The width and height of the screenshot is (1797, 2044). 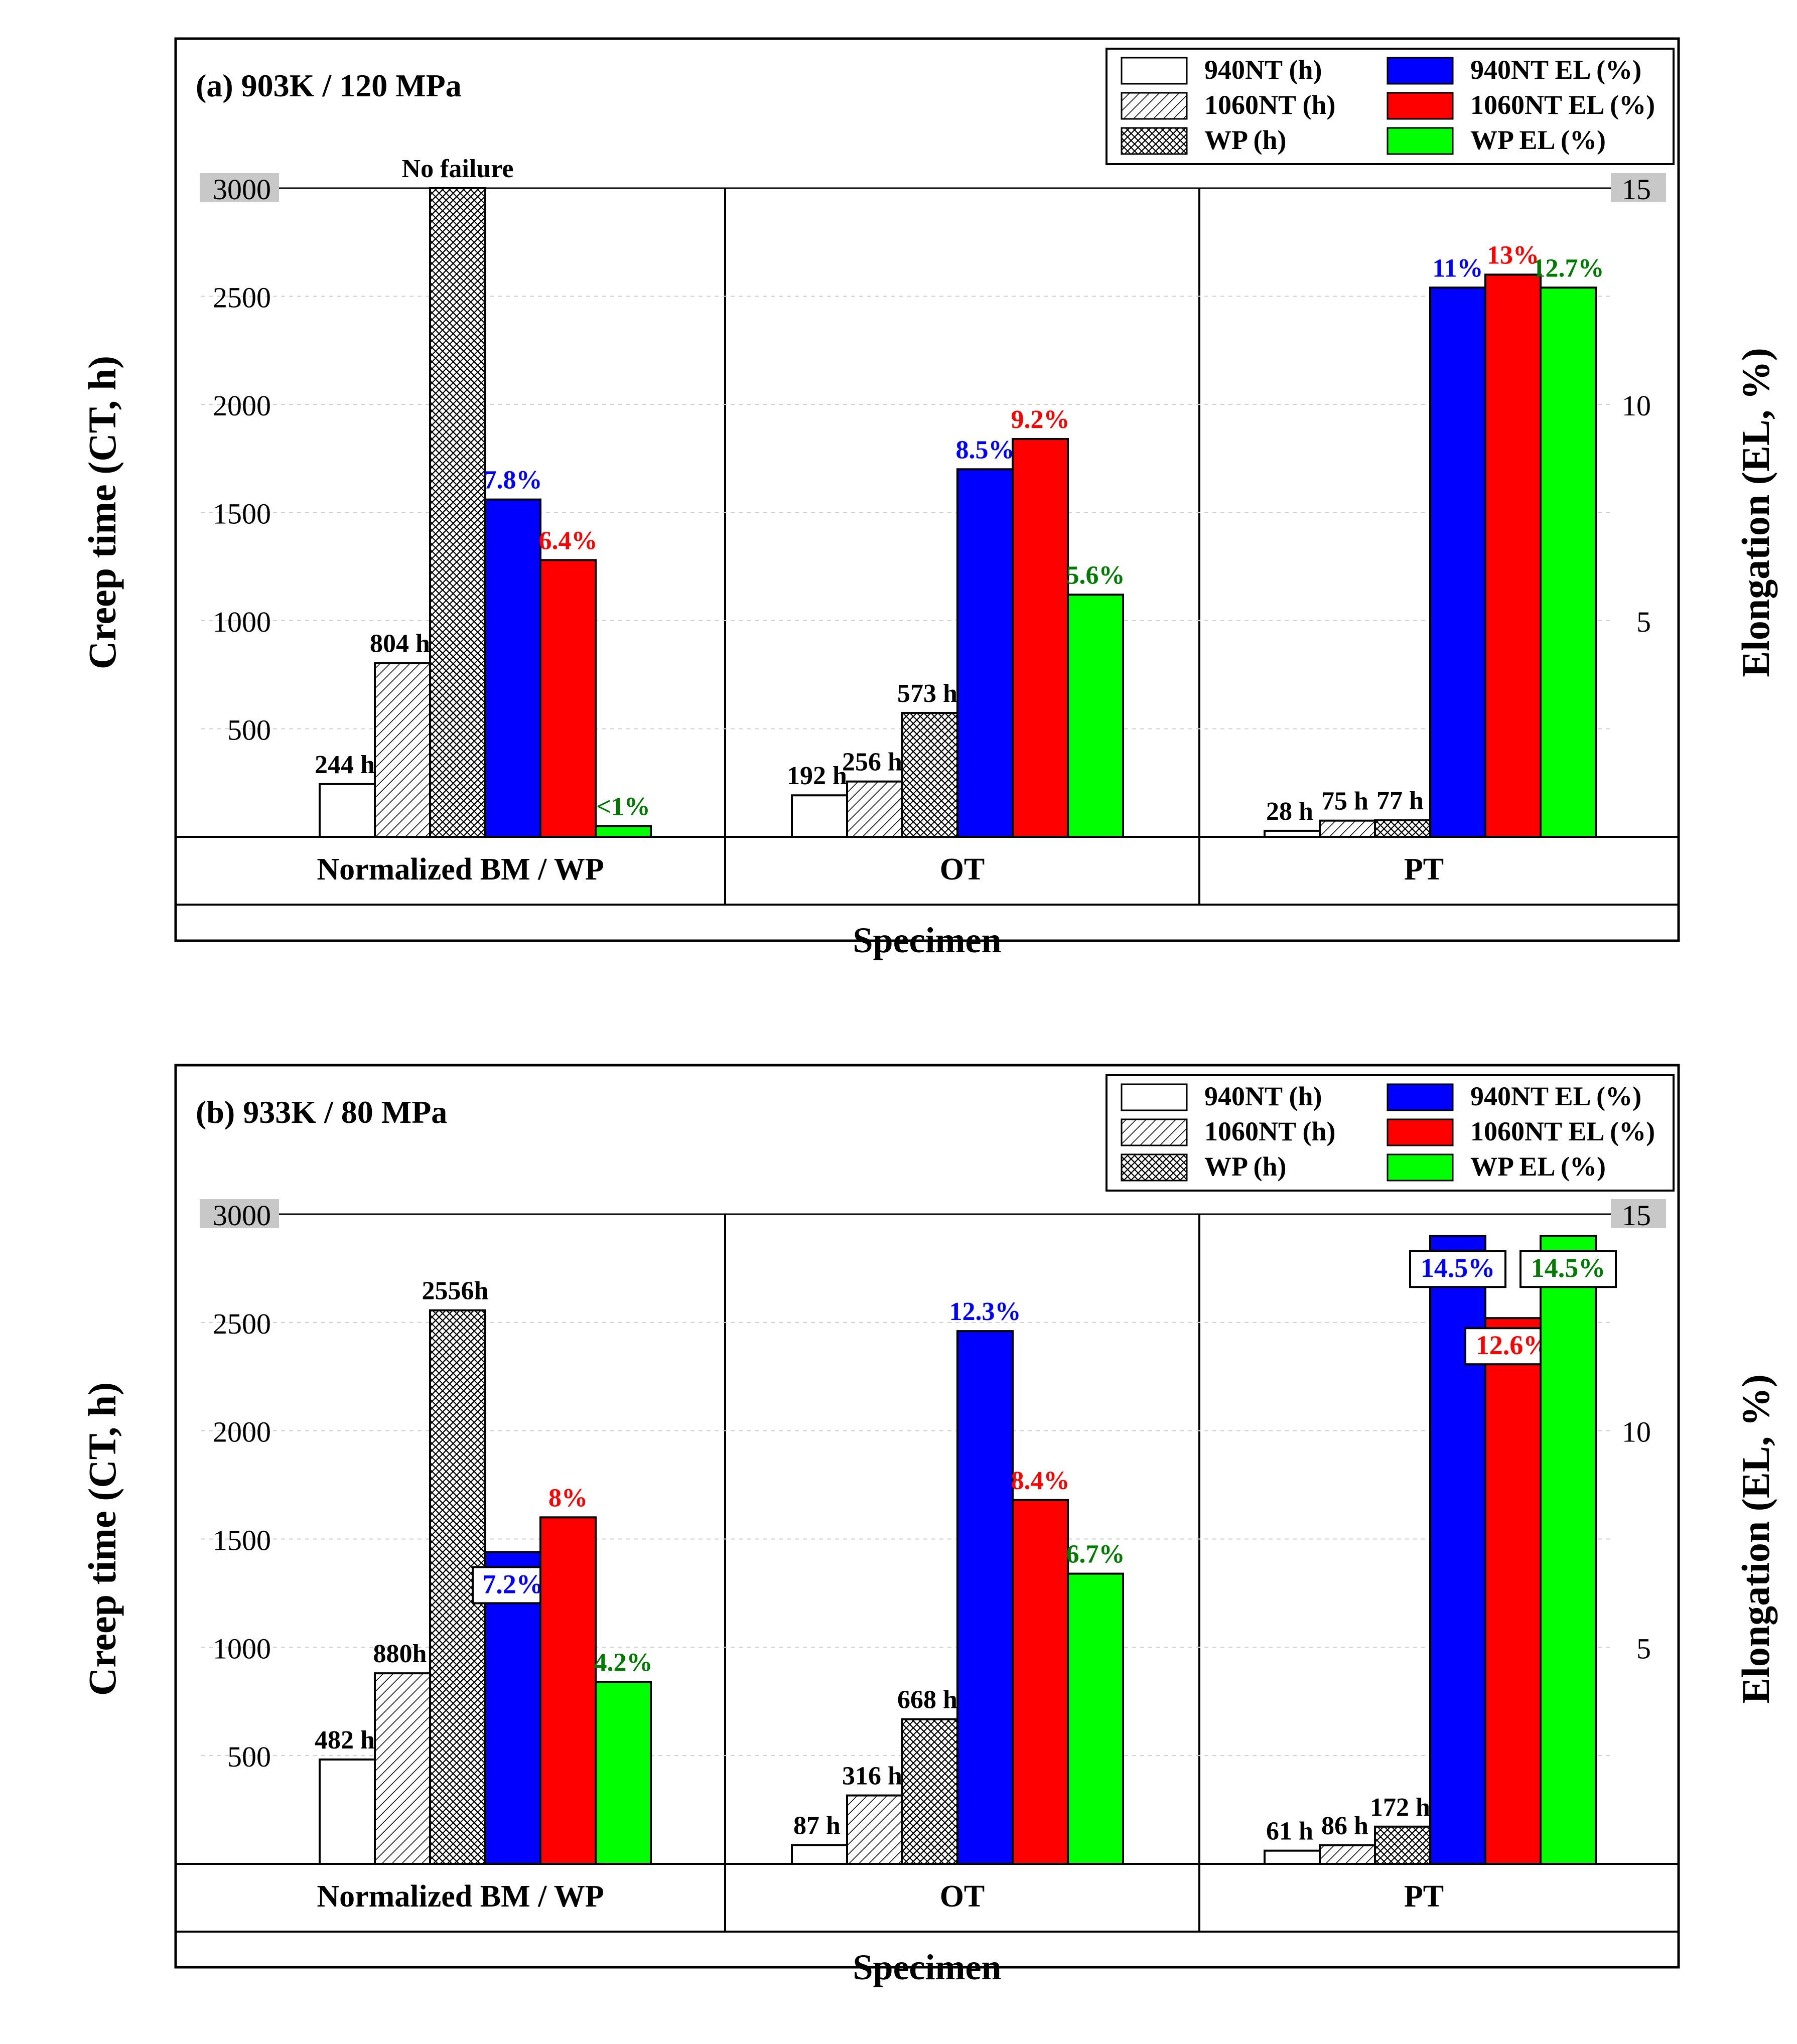 I want to click on data-label: 804 h, so click(x=400, y=643).